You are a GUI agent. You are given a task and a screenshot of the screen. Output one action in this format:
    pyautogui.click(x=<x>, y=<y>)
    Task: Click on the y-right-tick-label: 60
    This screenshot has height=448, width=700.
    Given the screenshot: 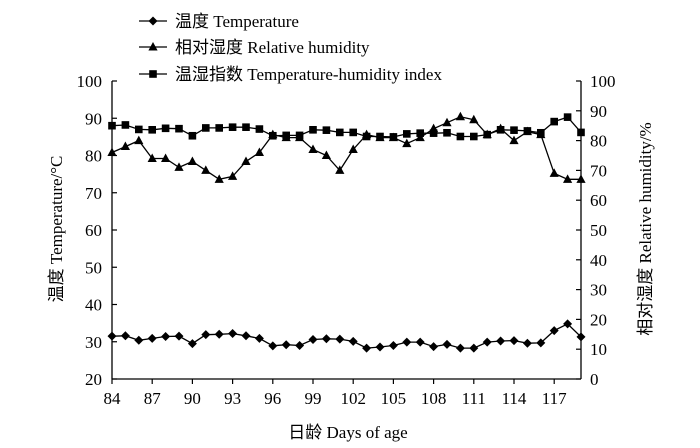 What is the action you would take?
    pyautogui.click(x=598, y=200)
    